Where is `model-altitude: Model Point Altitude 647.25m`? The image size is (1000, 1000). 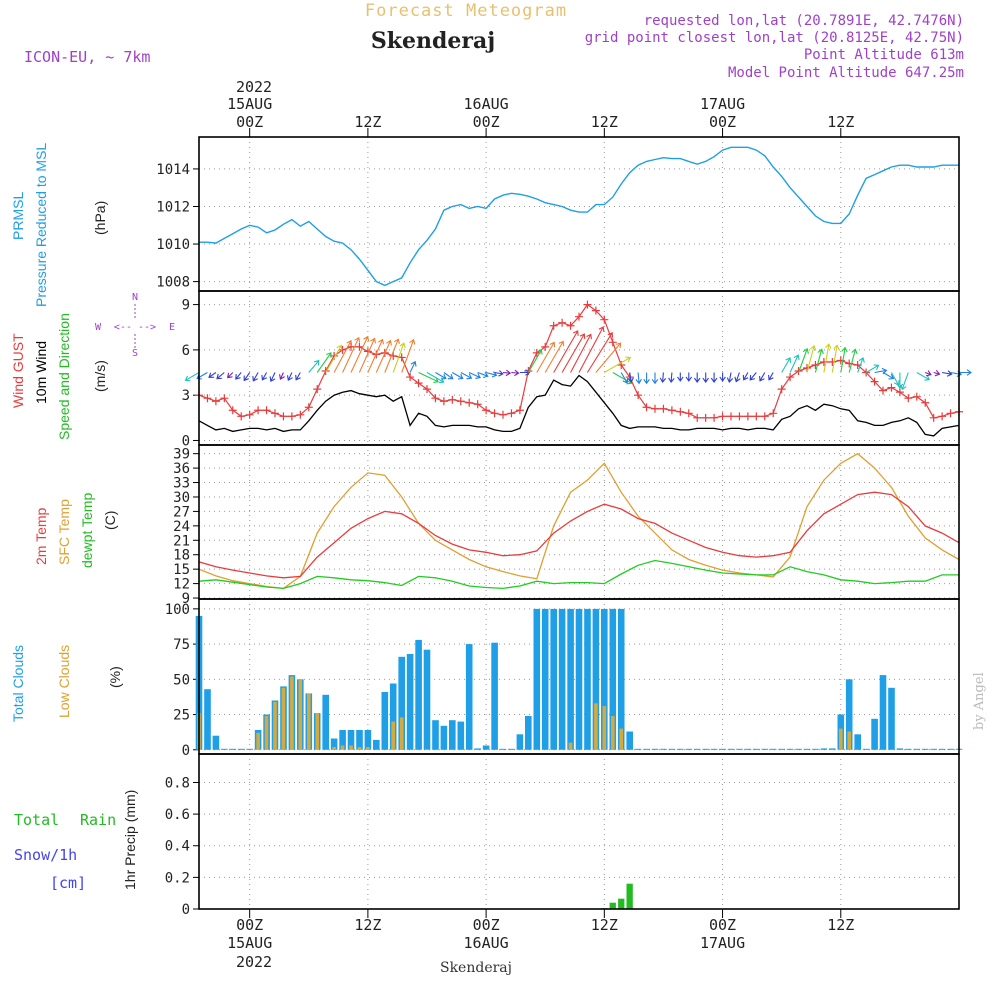
model-altitude: Model Point Altitude 647.25m is located at coordinates (846, 73).